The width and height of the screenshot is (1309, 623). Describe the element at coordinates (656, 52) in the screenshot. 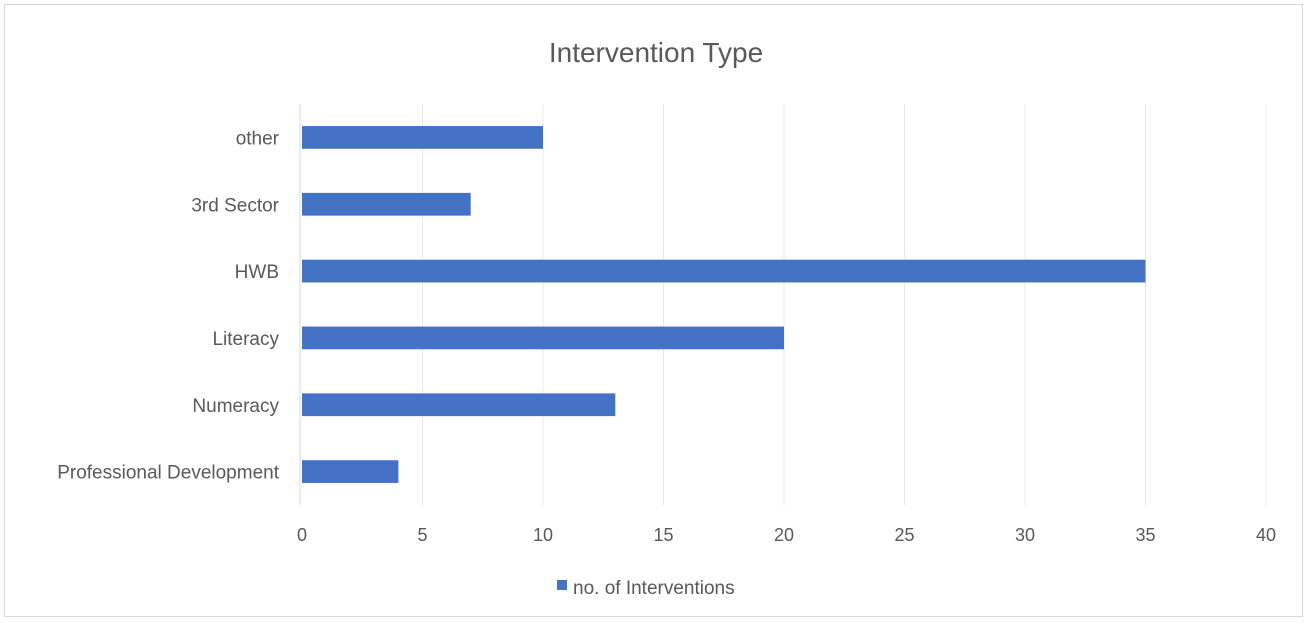

I see `chart-title: Intervention Type` at that location.